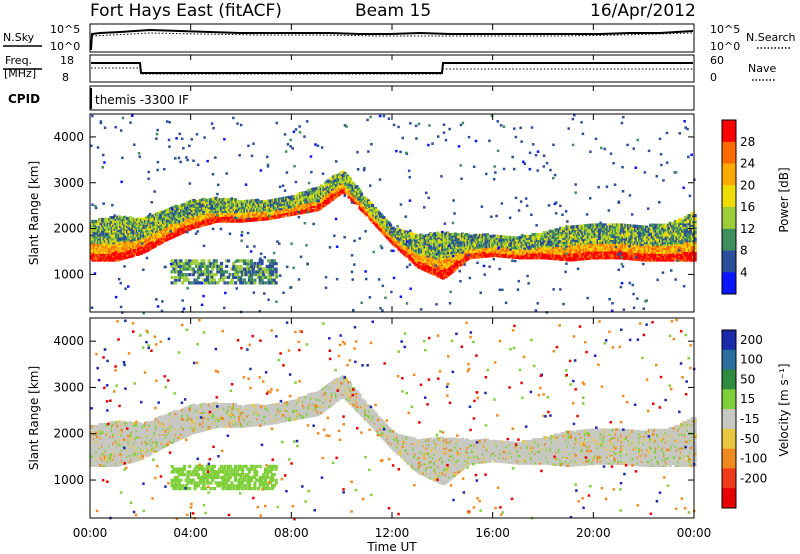 The image size is (800, 554). Describe the element at coordinates (393, 11) in the screenshot. I see `beam-title: Beam 15` at that location.